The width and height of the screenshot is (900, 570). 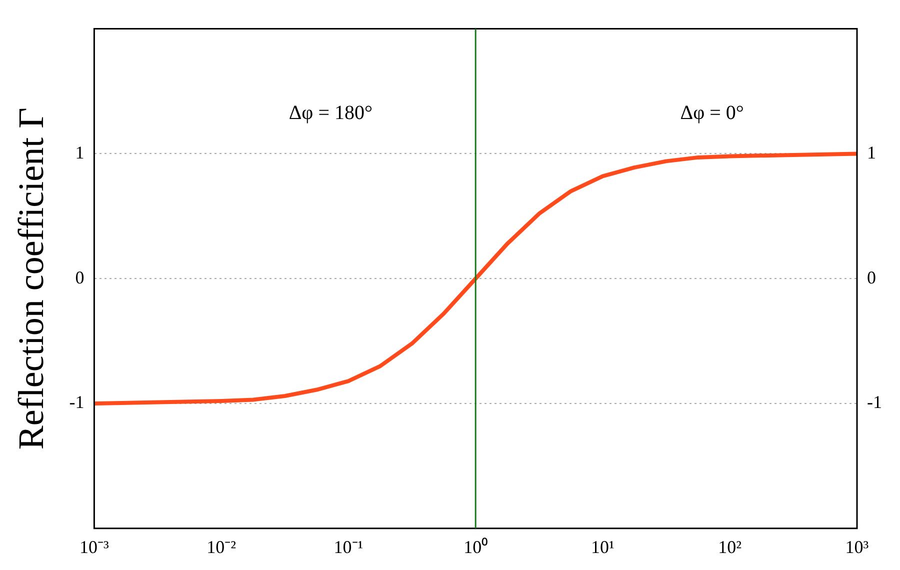 I want to click on y-tick-label: 0, so click(x=79, y=277).